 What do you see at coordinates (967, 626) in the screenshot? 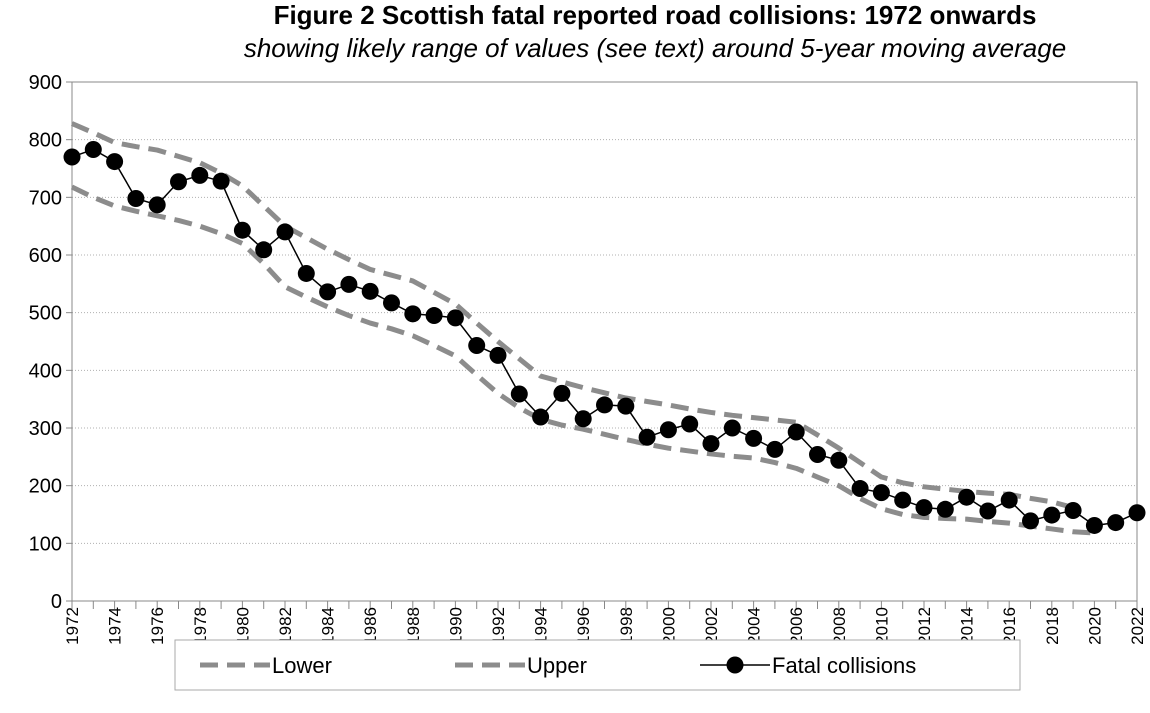
I see `x-tick-label: 2014` at bounding box center [967, 626].